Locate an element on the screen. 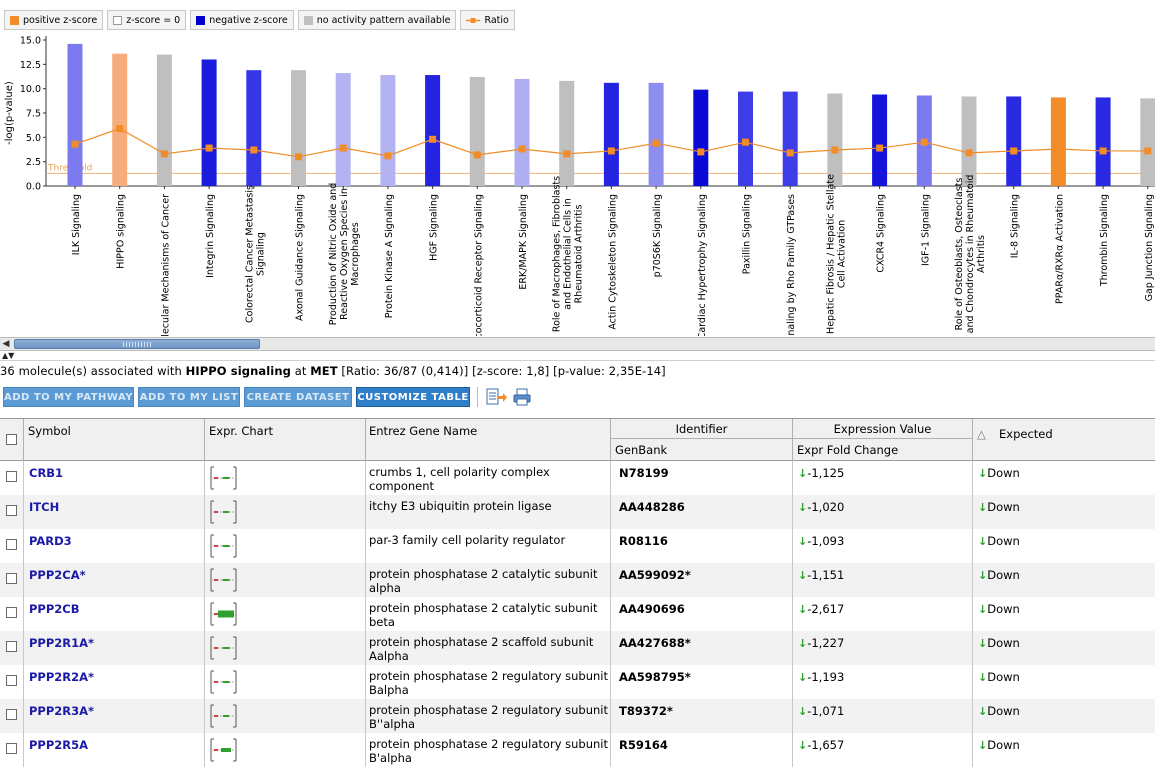  genbank-id: R59164 is located at coordinates (643, 745).